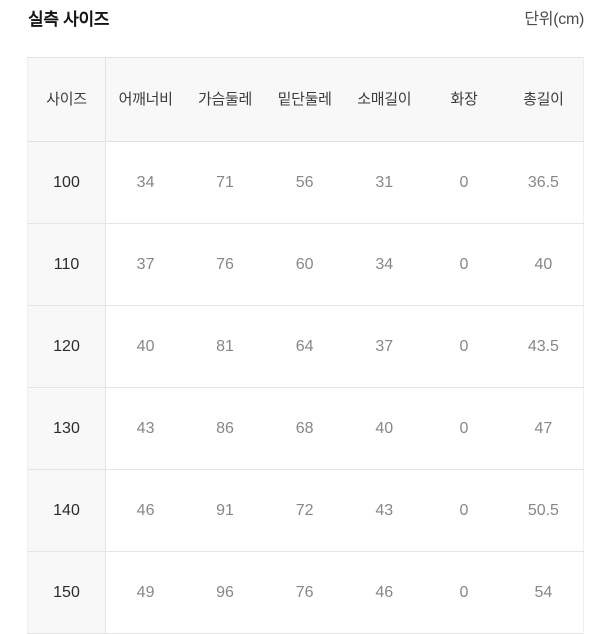 The width and height of the screenshot is (600, 634). What do you see at coordinates (66, 182) in the screenshot?
I see `size-cell: 100` at bounding box center [66, 182].